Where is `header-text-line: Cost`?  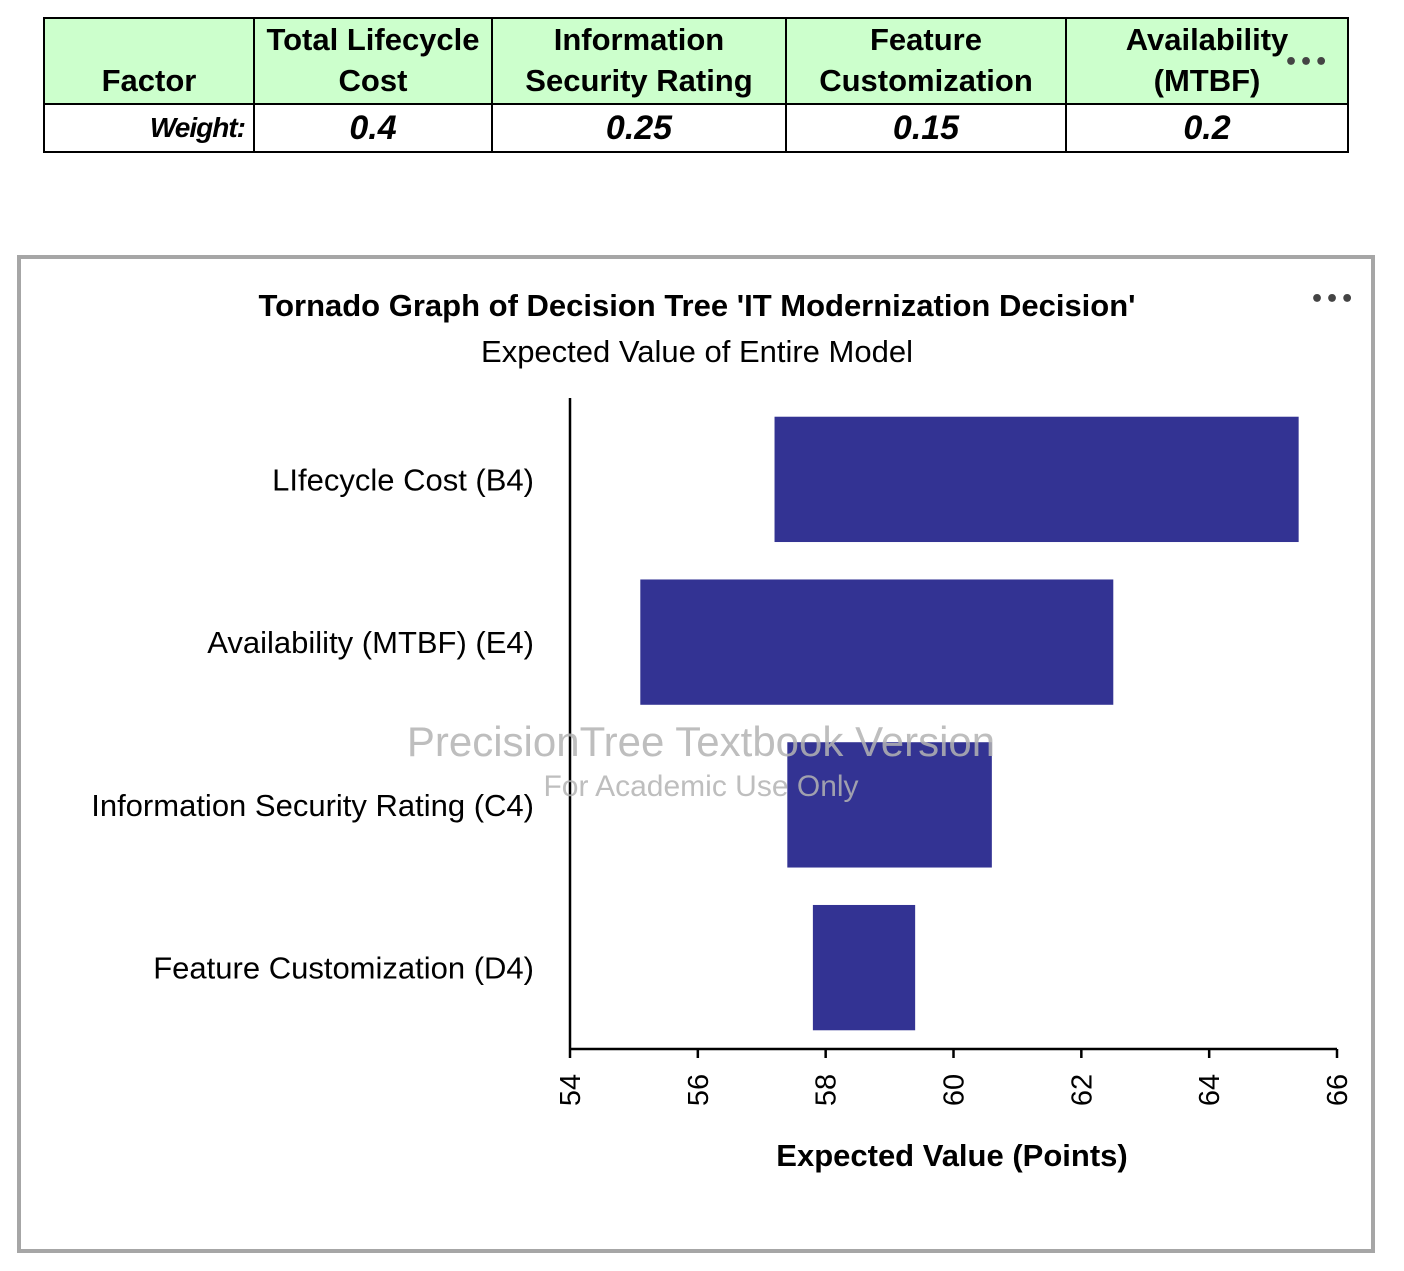 header-text-line: Cost is located at coordinates (373, 80).